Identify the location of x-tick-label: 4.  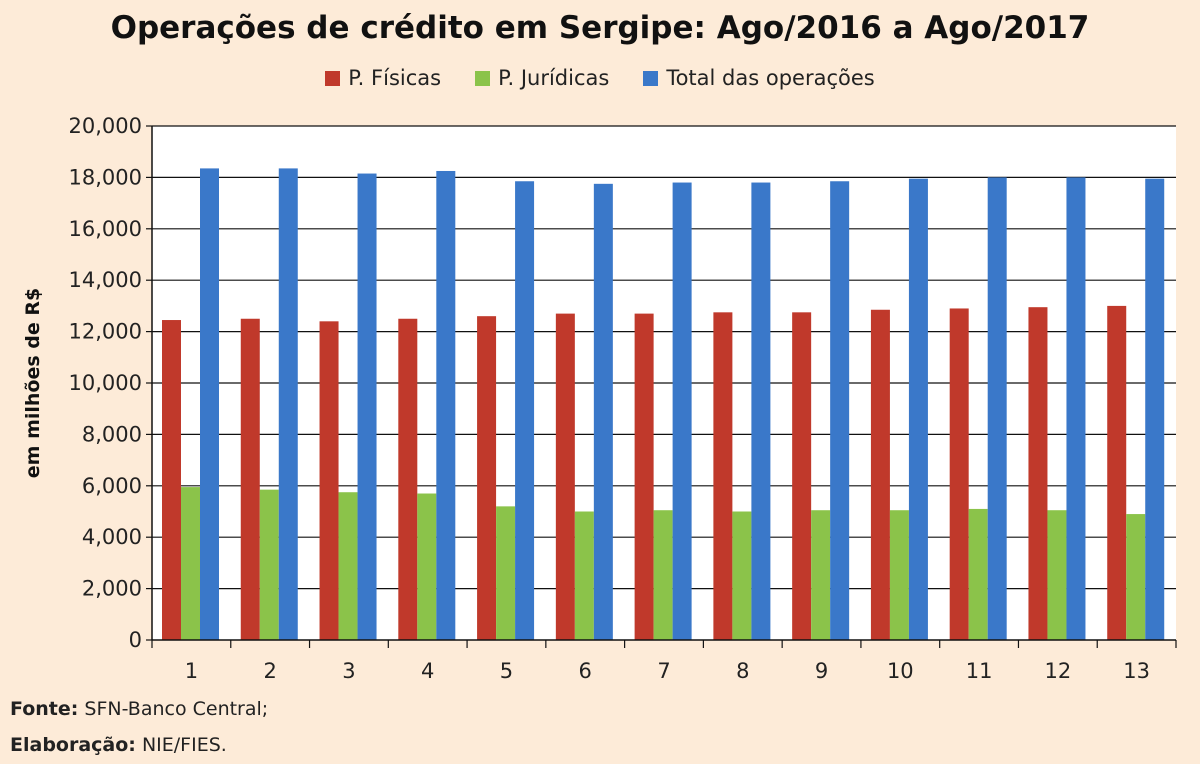
(427, 671).